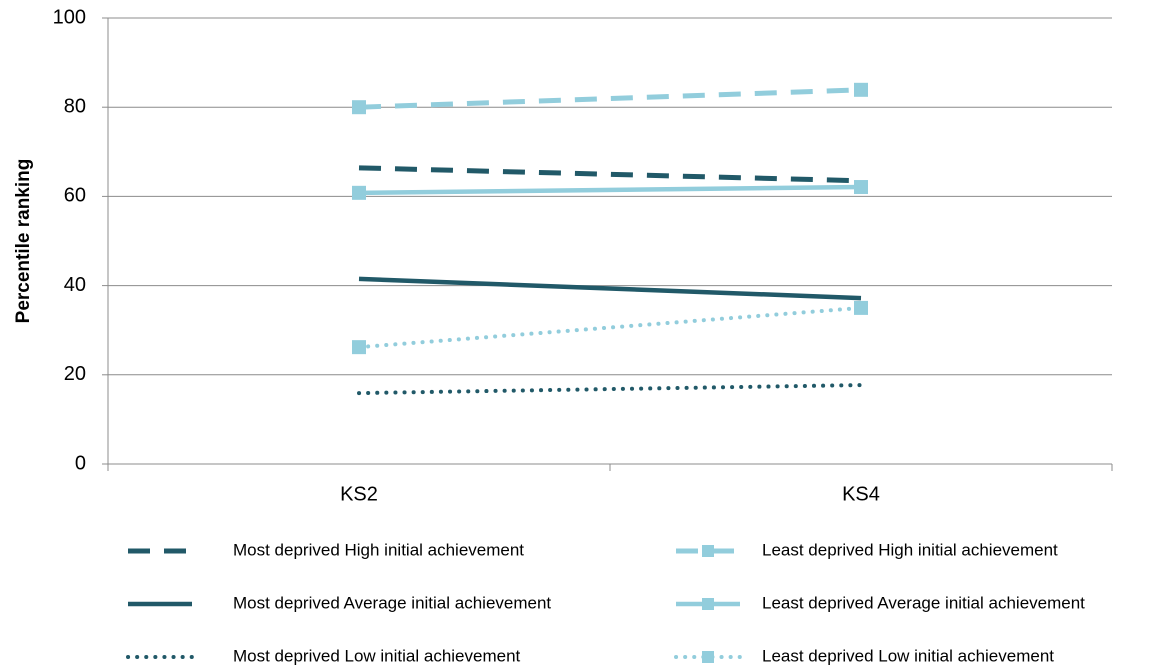  I want to click on y-tick-label: 0, so click(80, 463).